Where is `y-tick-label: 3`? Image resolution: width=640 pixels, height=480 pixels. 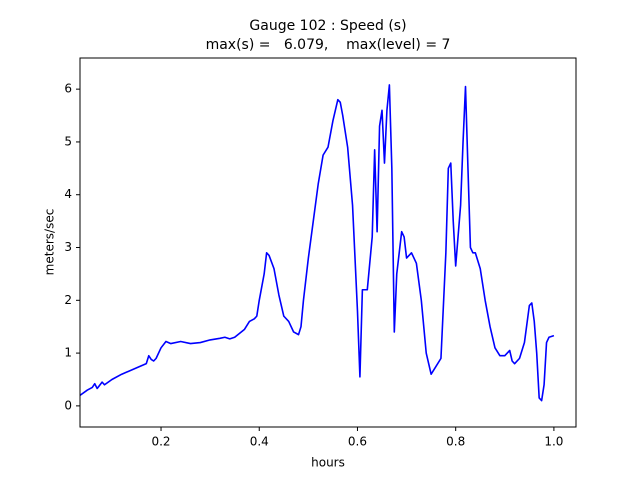
y-tick-label: 3 is located at coordinates (68, 247).